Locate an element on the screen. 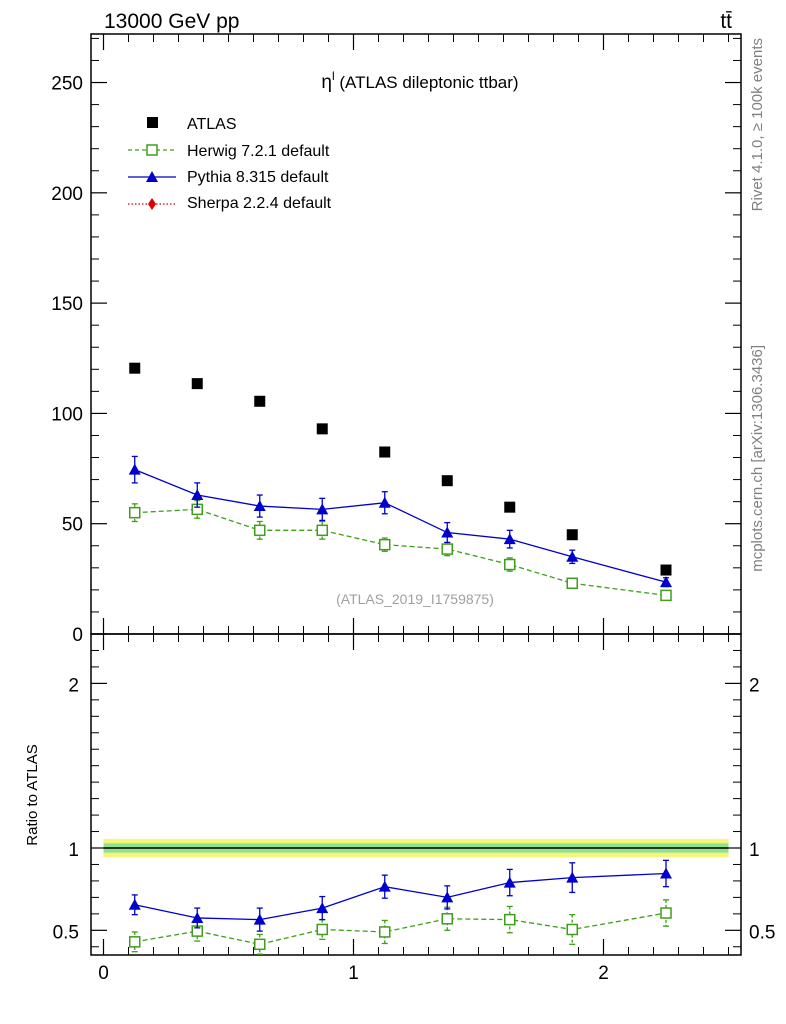  ratio-ytick-label-right: 0.5 is located at coordinates (762, 932).